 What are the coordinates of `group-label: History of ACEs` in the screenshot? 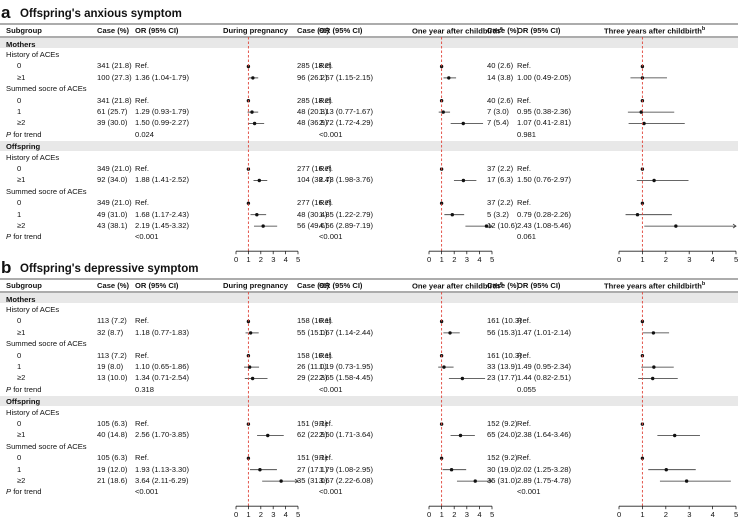 It's located at (33, 412).